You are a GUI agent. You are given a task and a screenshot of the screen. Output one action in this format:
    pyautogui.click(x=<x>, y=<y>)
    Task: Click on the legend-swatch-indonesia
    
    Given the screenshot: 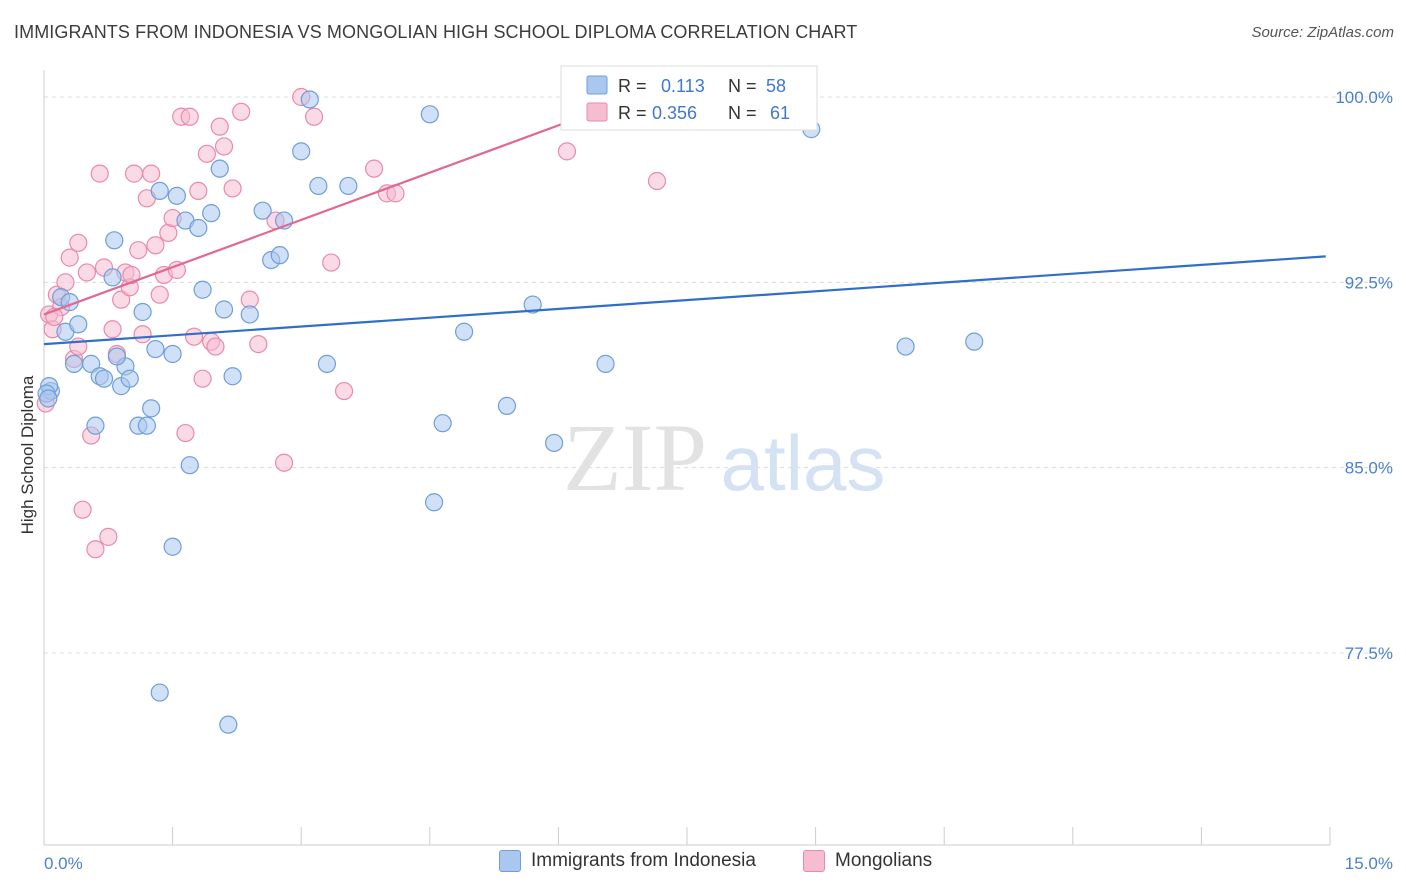 What is the action you would take?
    pyautogui.click(x=510, y=861)
    